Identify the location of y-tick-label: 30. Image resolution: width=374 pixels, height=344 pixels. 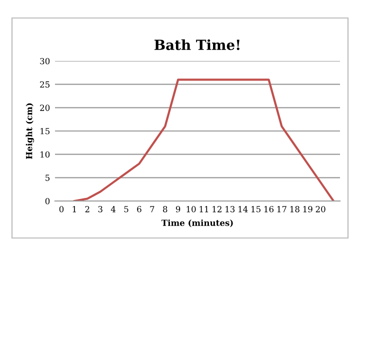
(45, 61).